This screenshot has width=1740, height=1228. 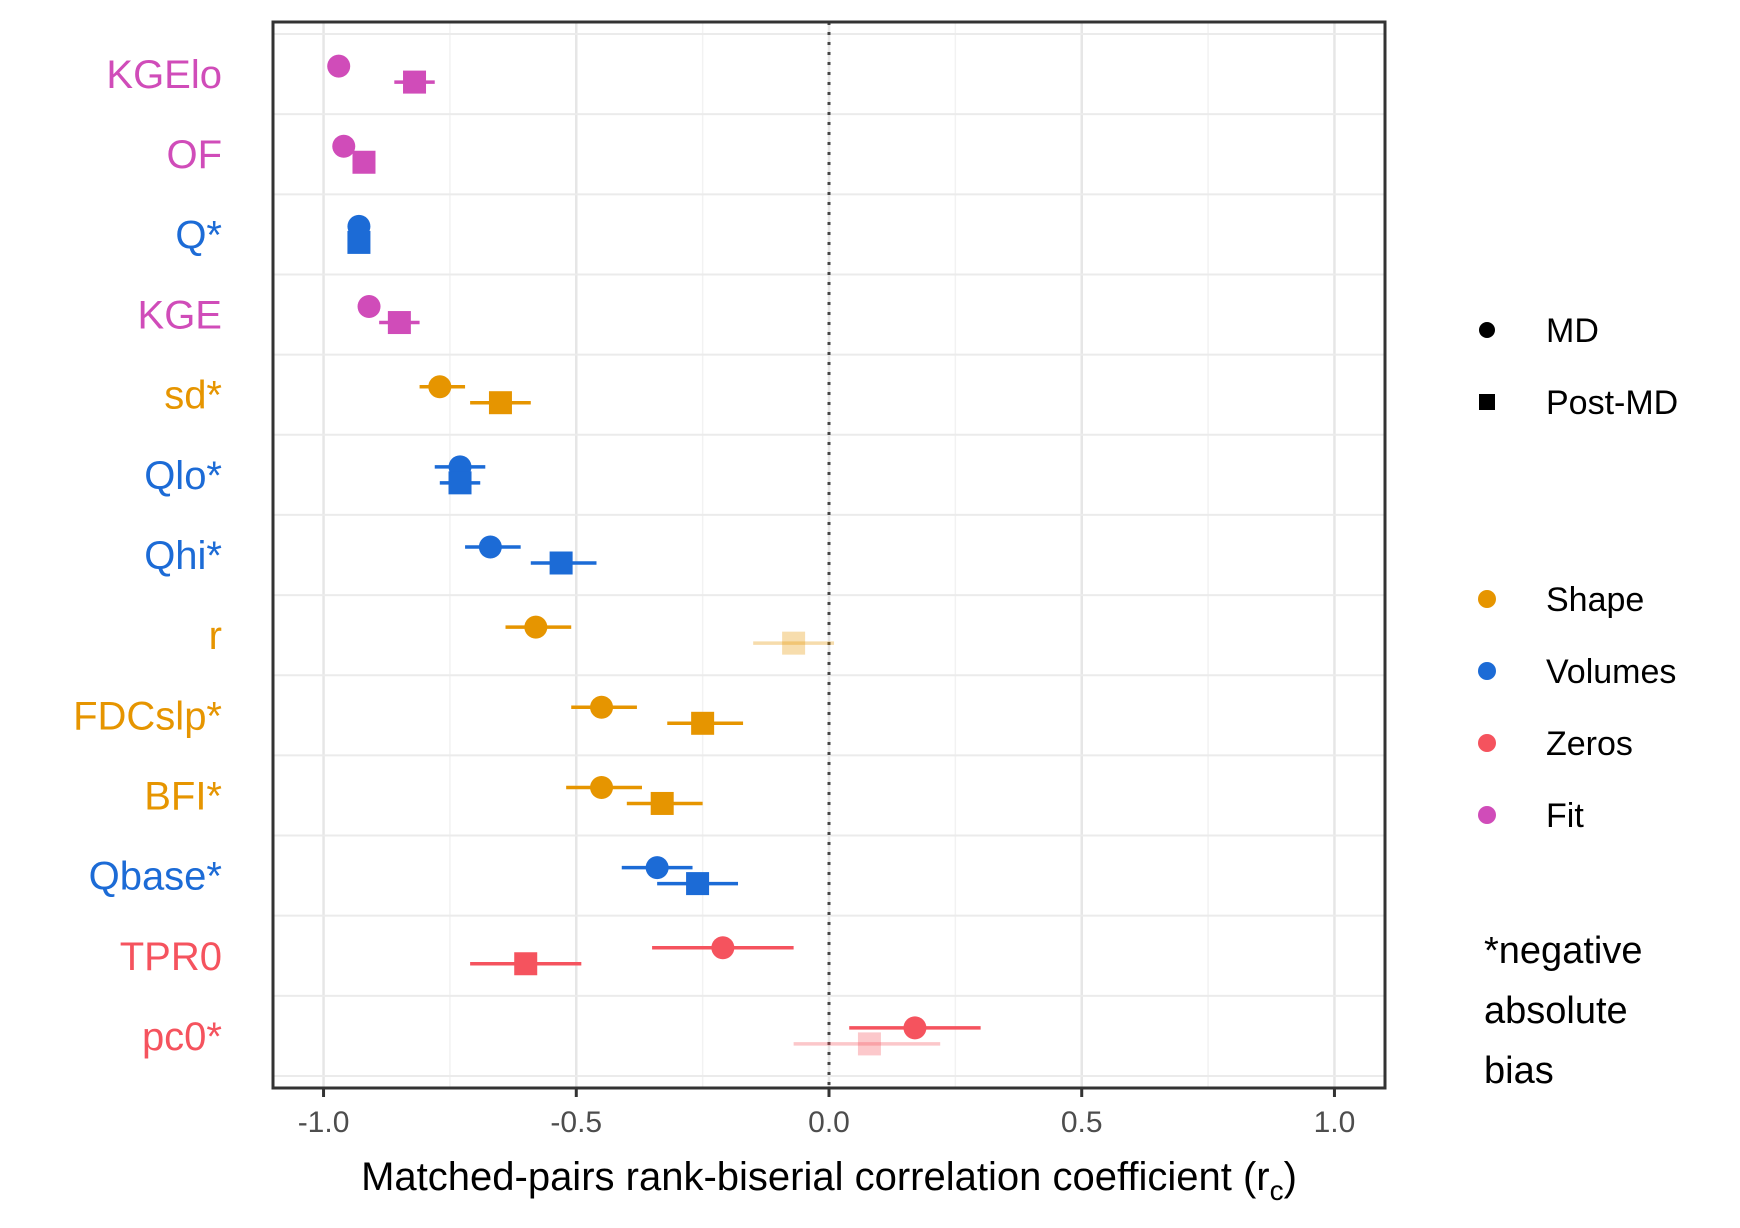 What do you see at coordinates (703, 723) in the screenshot?
I see `postmd-point-fdcslp` at bounding box center [703, 723].